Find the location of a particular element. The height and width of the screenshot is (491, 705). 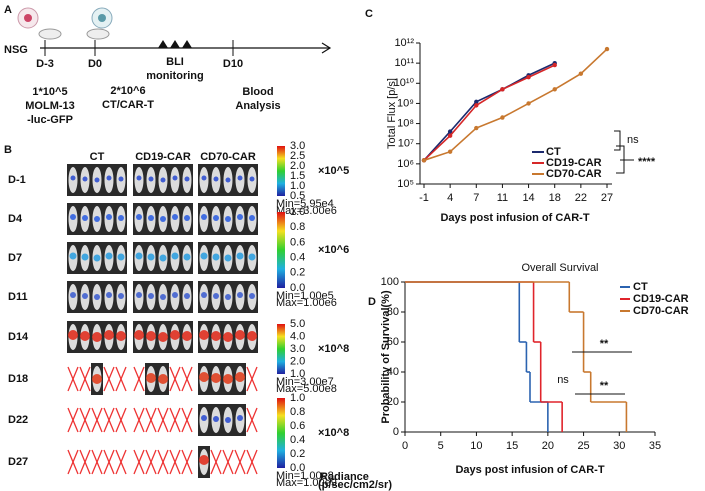

colorbar-label: 5.0 is located at coordinates (297, 324).